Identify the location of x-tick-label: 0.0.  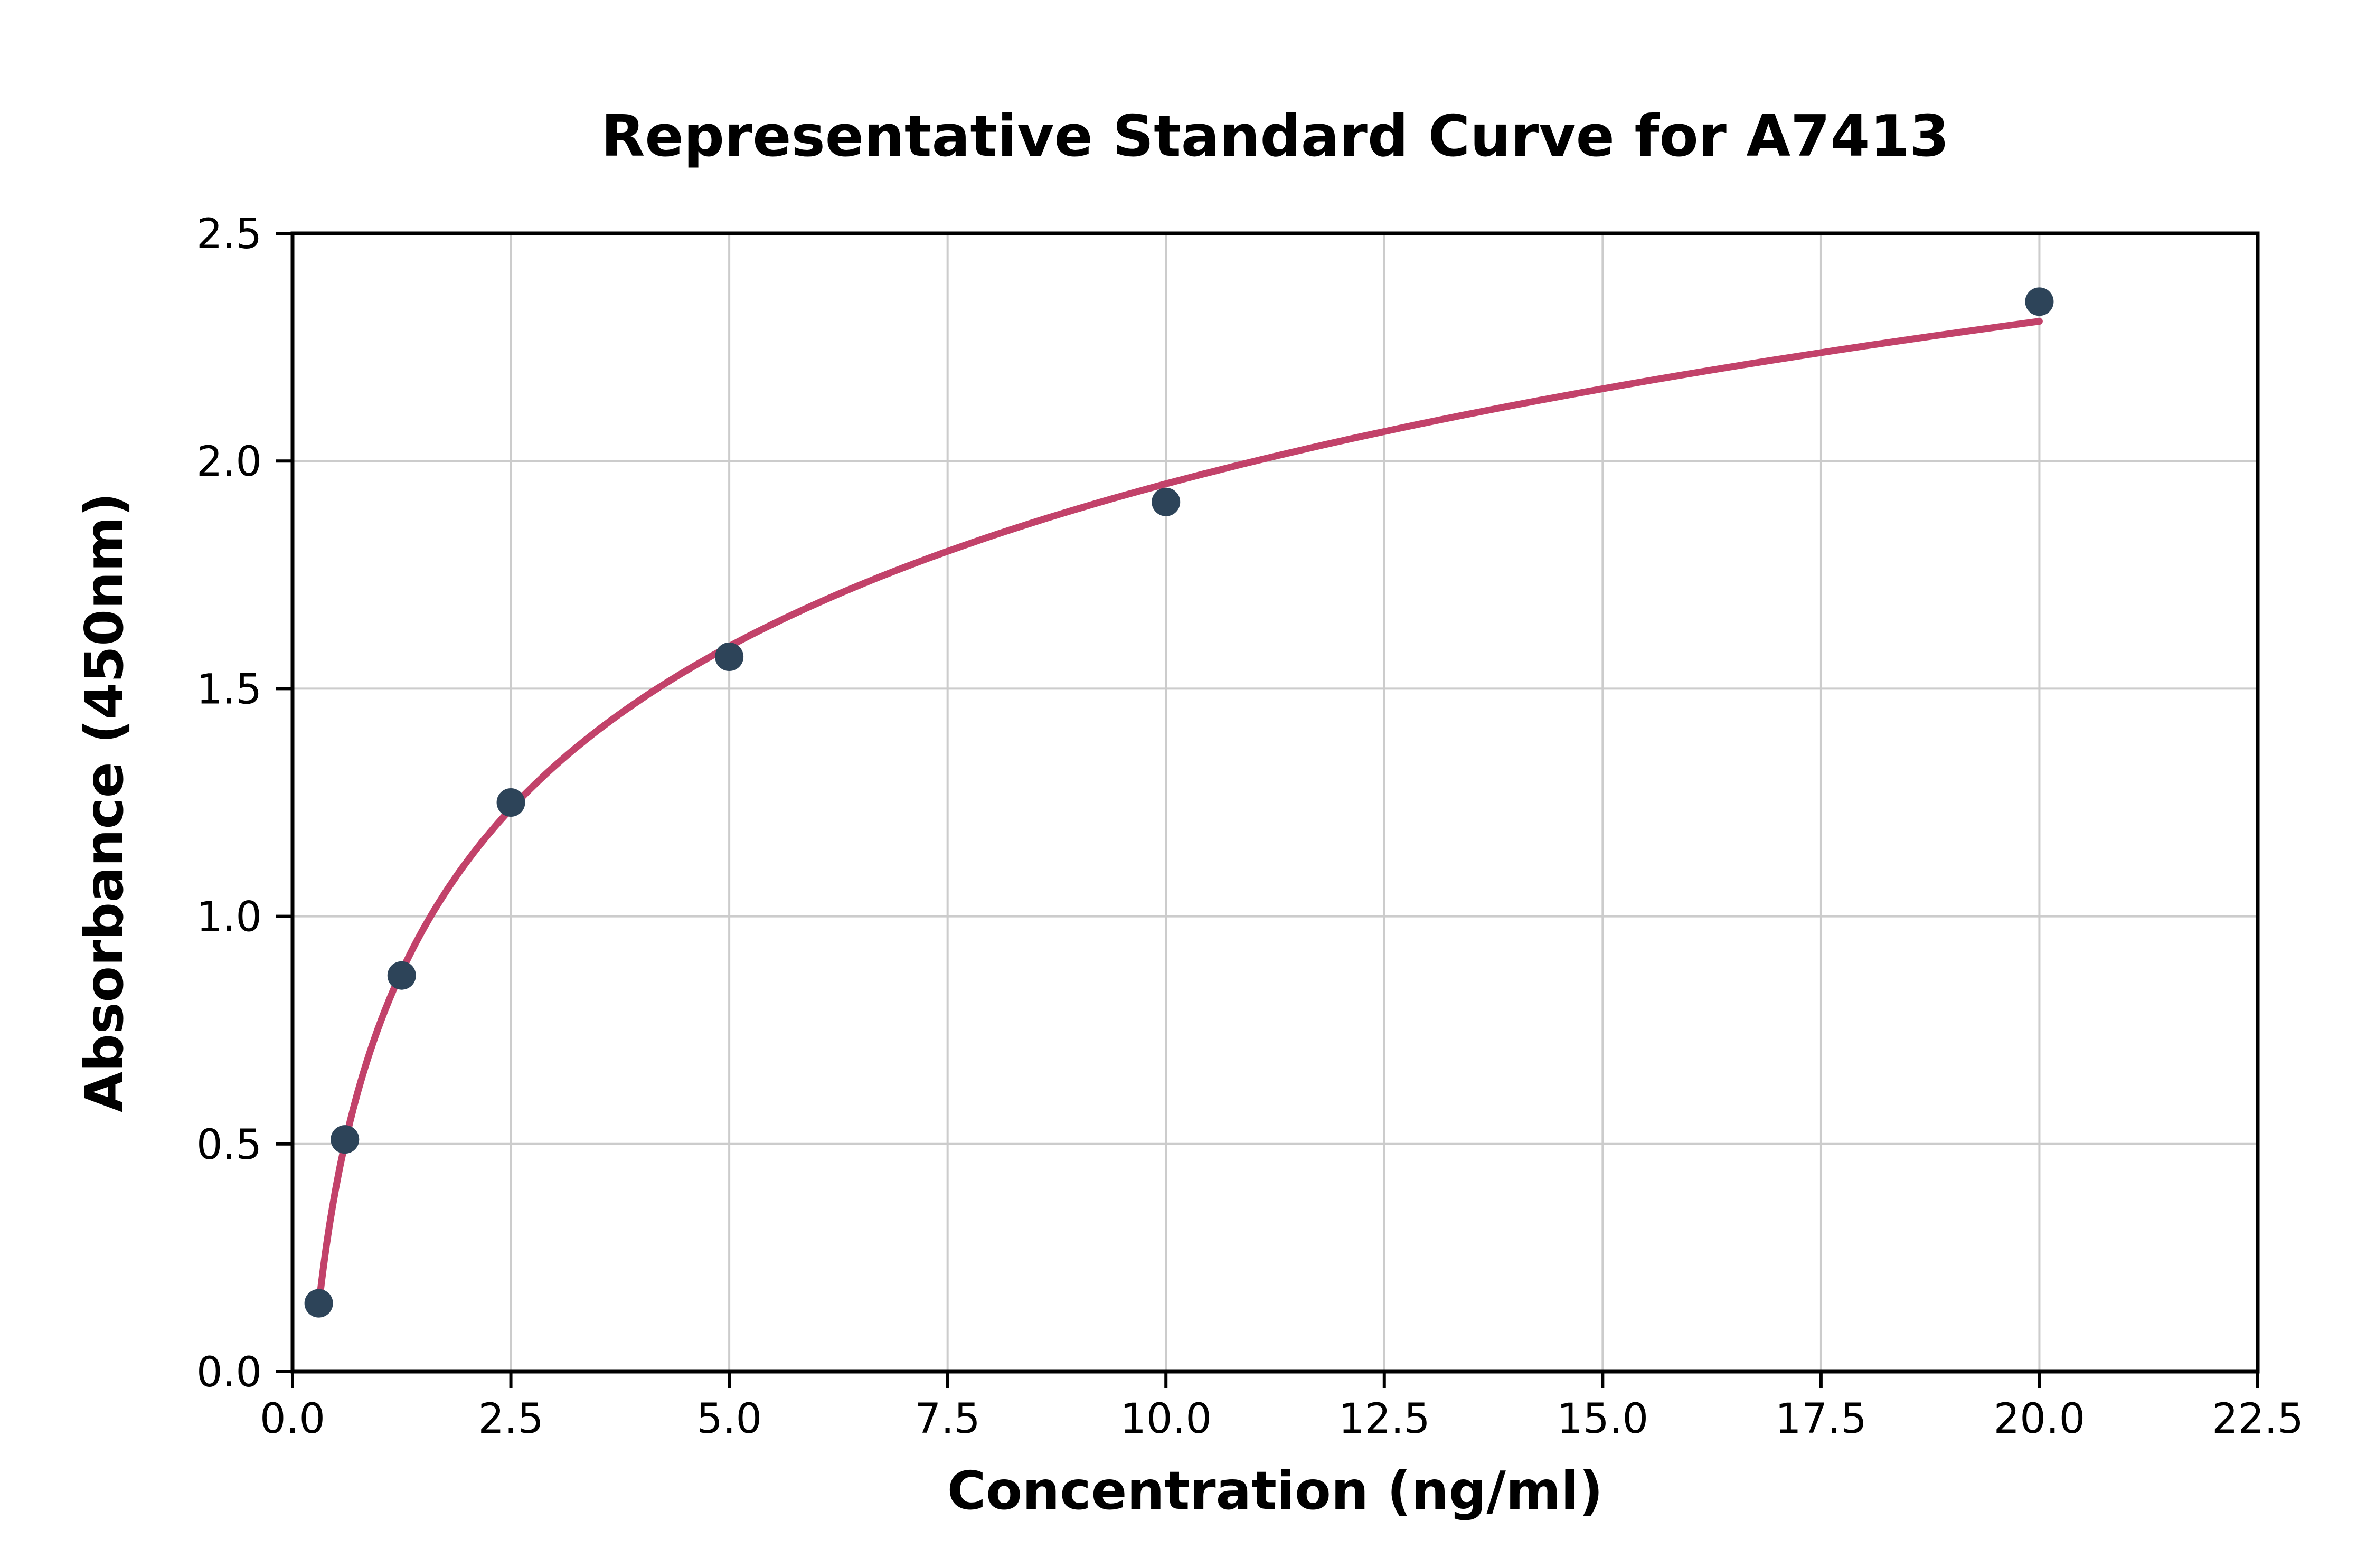
(292, 1419).